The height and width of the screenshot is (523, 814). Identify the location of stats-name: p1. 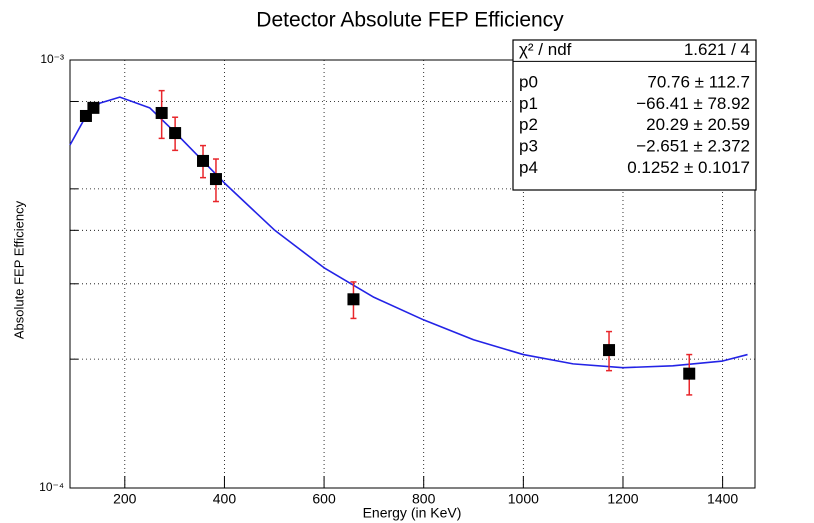
(528, 103).